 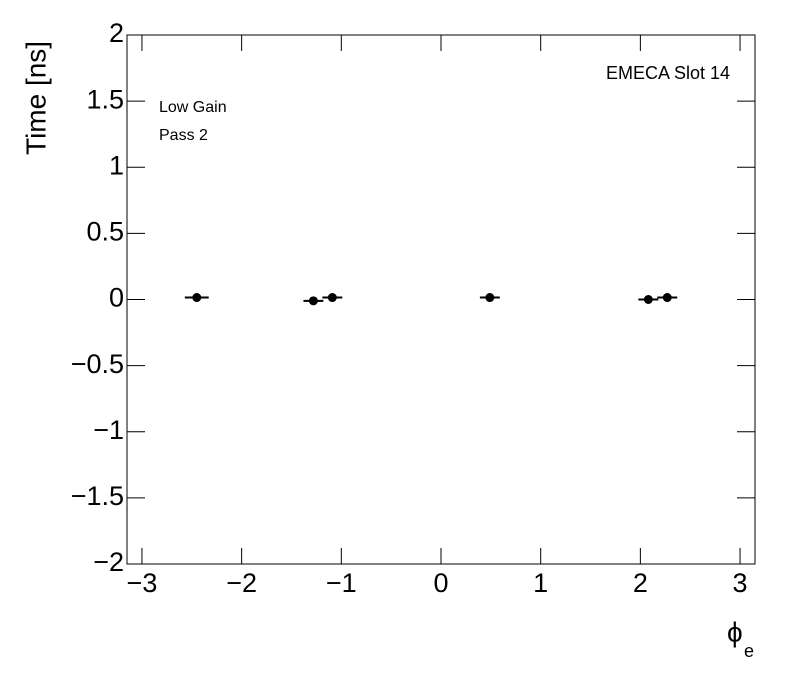 What do you see at coordinates (105, 99) in the screenshot?
I see `y-tick-label: 1.5` at bounding box center [105, 99].